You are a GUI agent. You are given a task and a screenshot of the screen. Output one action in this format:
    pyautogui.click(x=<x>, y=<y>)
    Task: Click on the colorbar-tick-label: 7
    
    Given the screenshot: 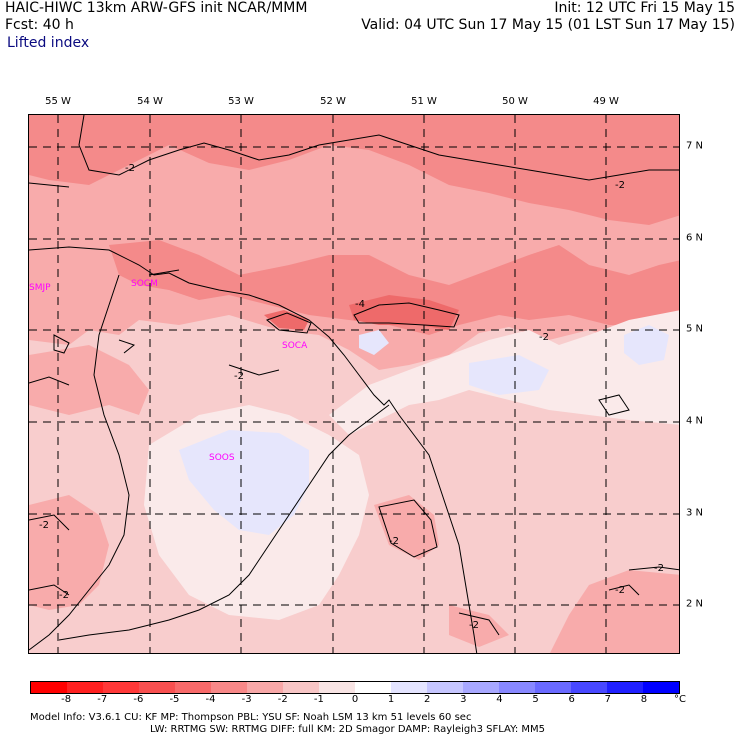 What is the action you would take?
    pyautogui.click(x=607, y=699)
    